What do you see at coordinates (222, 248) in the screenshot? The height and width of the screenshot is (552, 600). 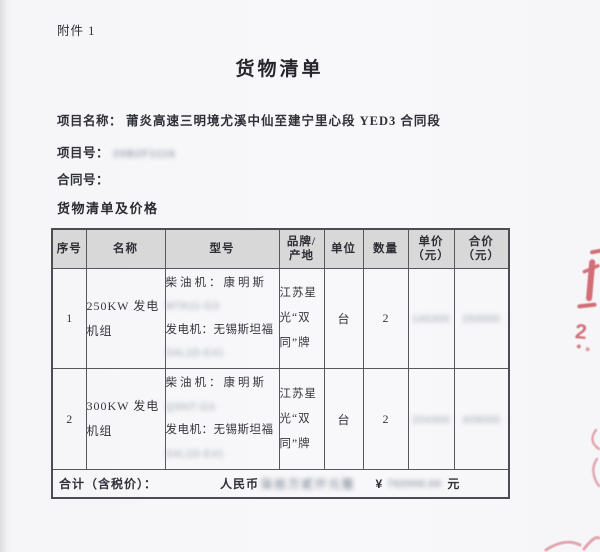 I see `col-header-model: 型号` at bounding box center [222, 248].